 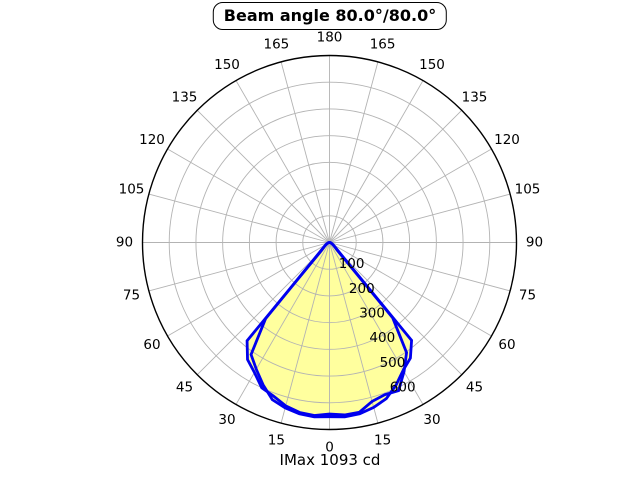 I want to click on grid-spoke-45deg, so click(x=396, y=309).